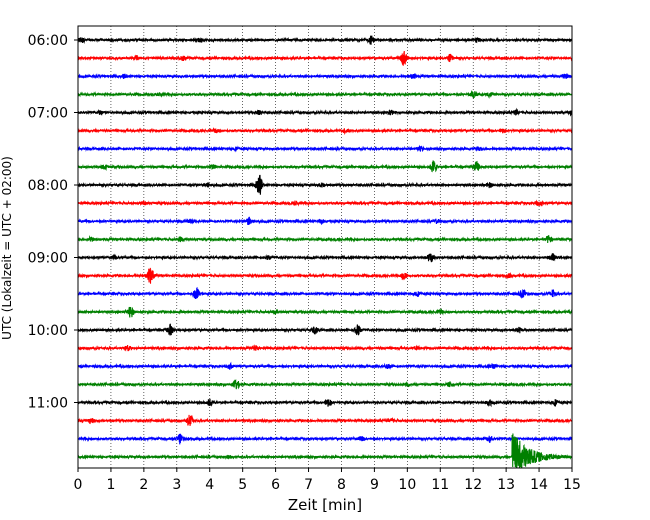 Image resolution: width=650 pixels, height=520 pixels. What do you see at coordinates (48, 259) in the screenshot?
I see `y-tick-label: 09:00` at bounding box center [48, 259].